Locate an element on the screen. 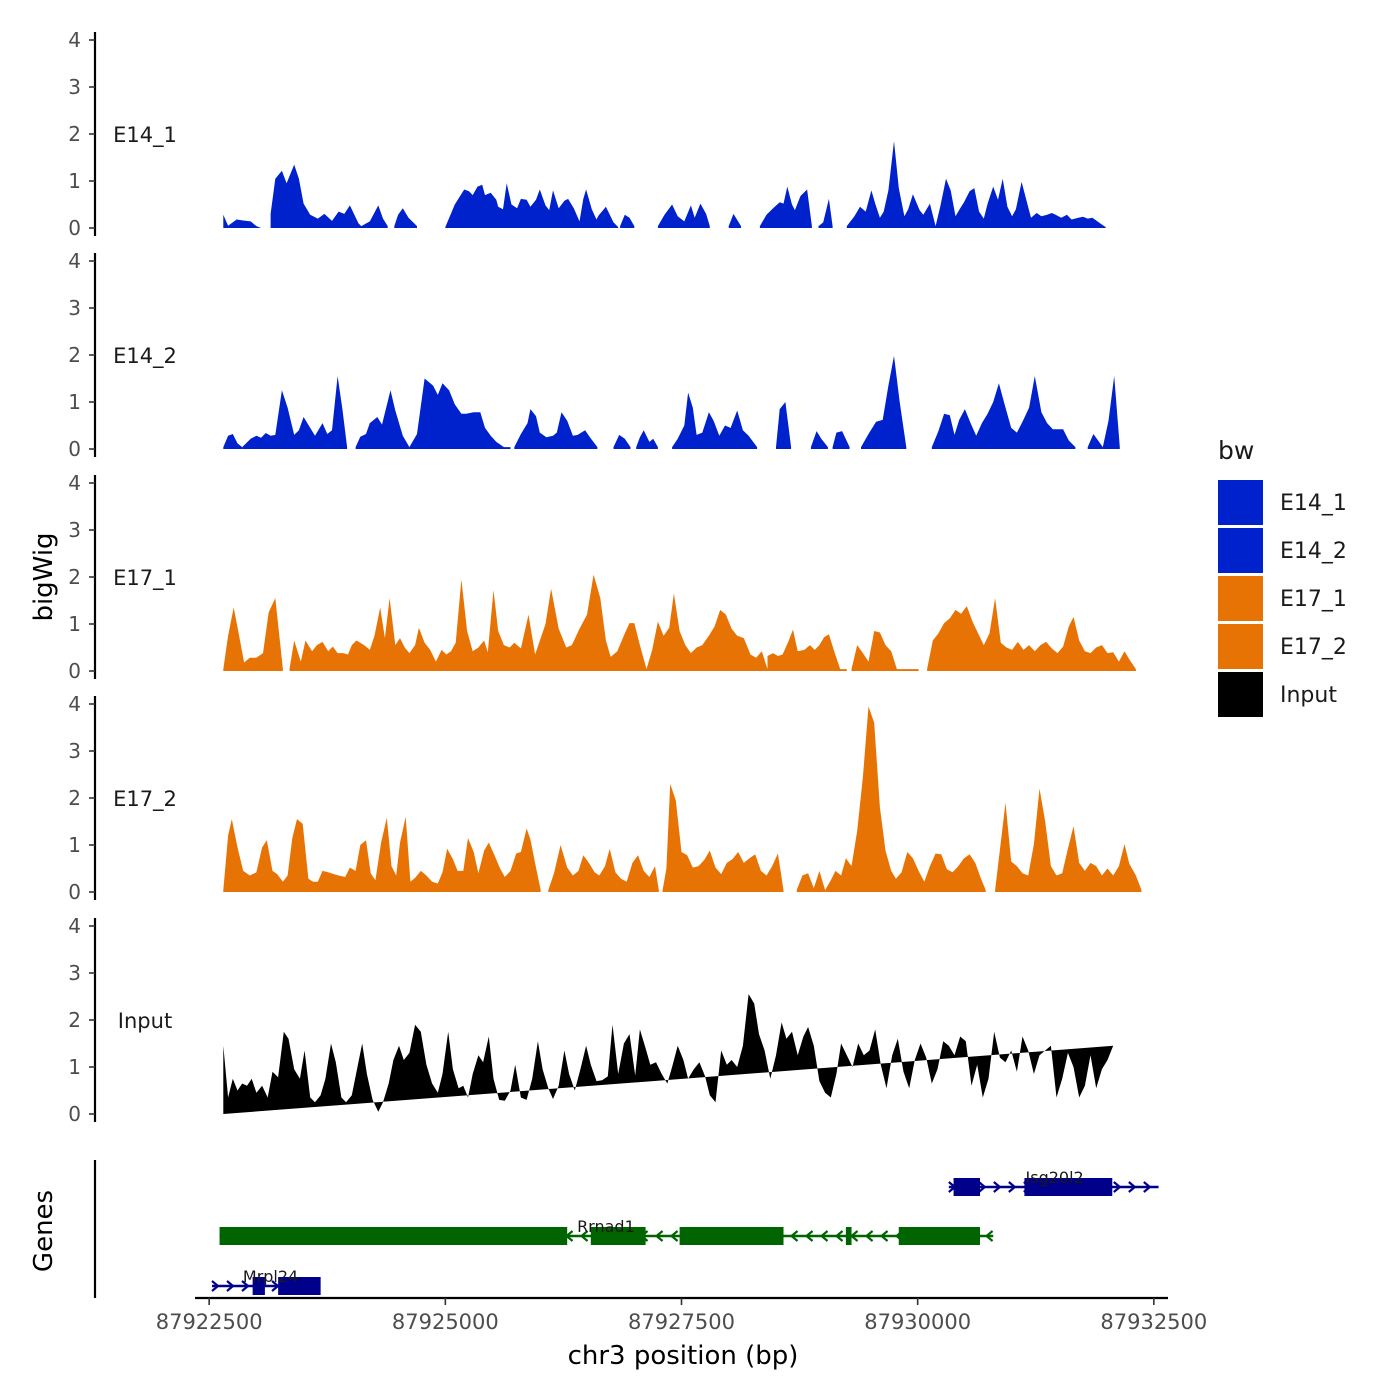 The height and width of the screenshot is (1400, 1400). gene-label: Mrpl24 is located at coordinates (270, 1276).